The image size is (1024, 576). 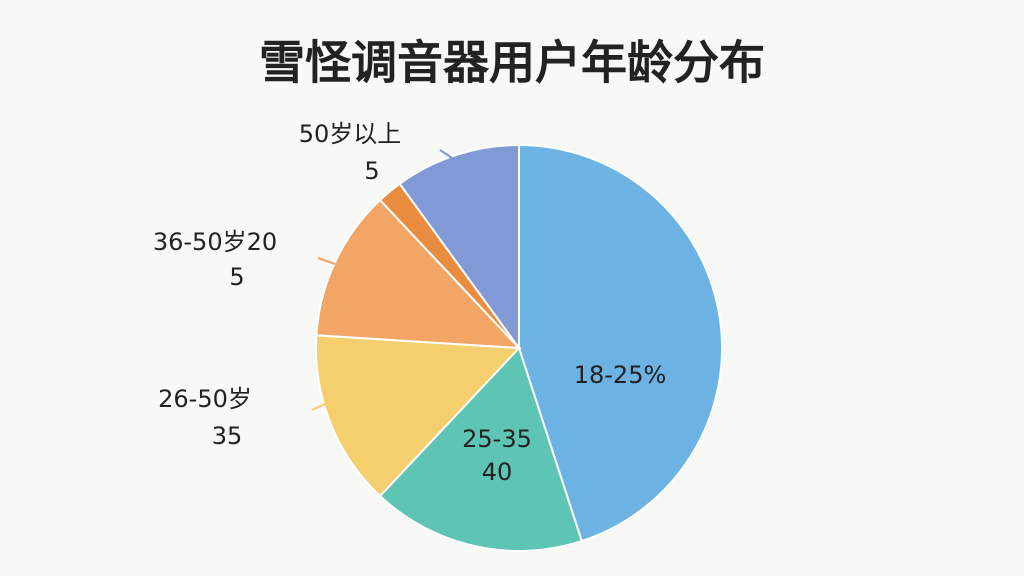 What do you see at coordinates (620, 375) in the screenshot?
I see `slice-label: 18-25%` at bounding box center [620, 375].